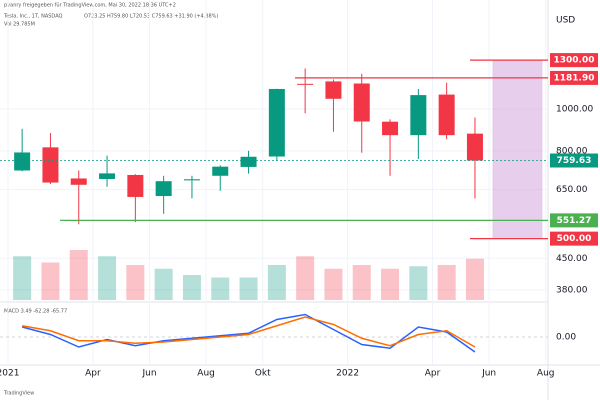  What do you see at coordinates (565, 21) in the screenshot?
I see `currency: USD` at bounding box center [565, 21].